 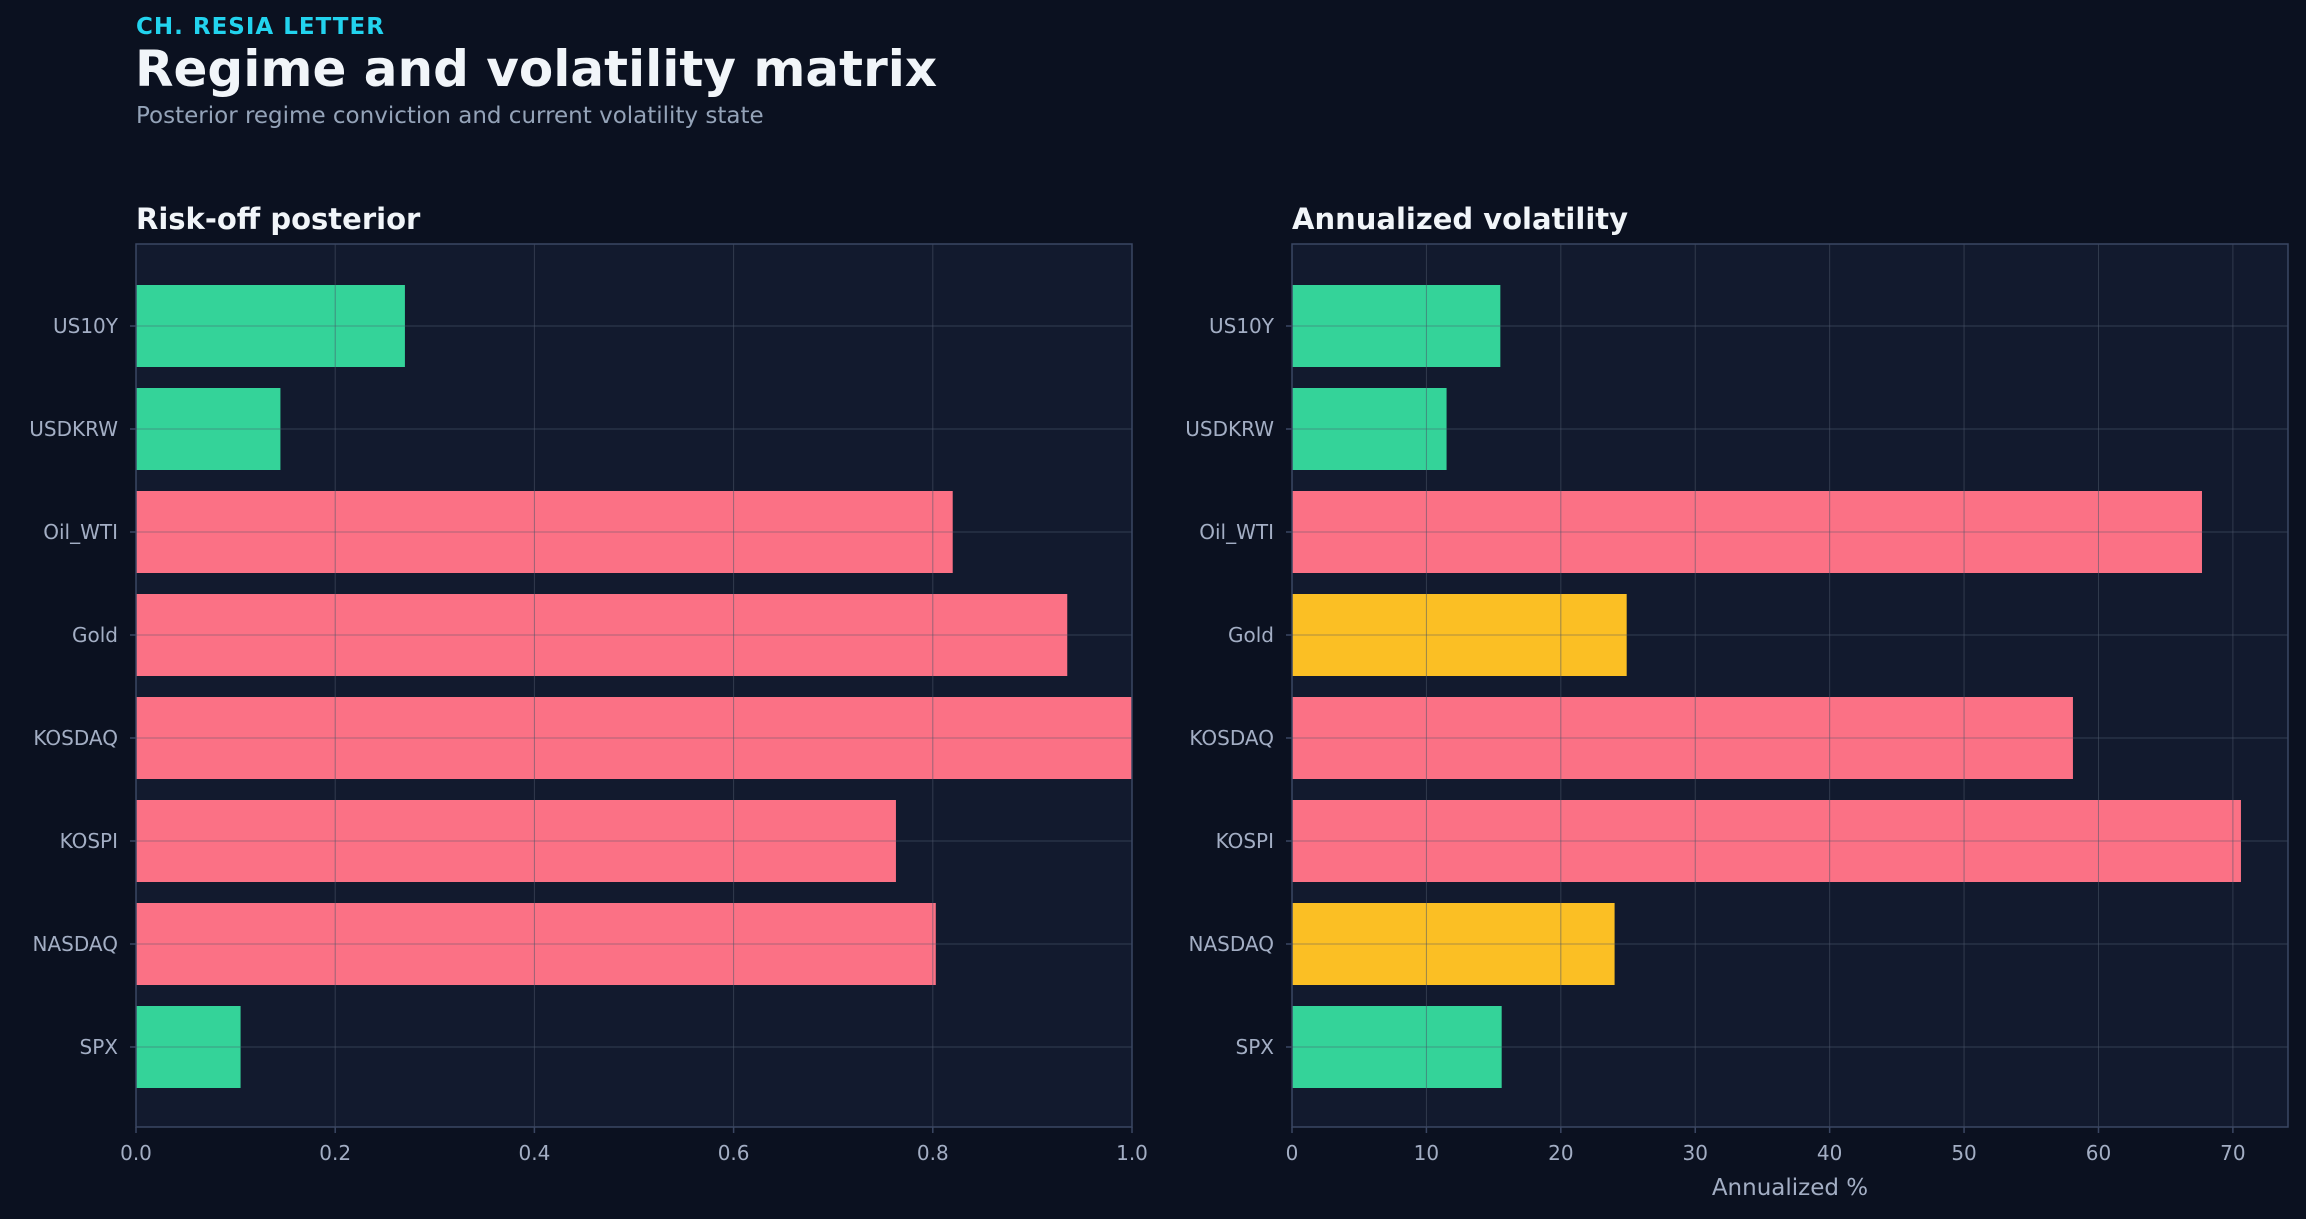 I want to click on x-tick-label: 0.4, so click(x=534, y=1153).